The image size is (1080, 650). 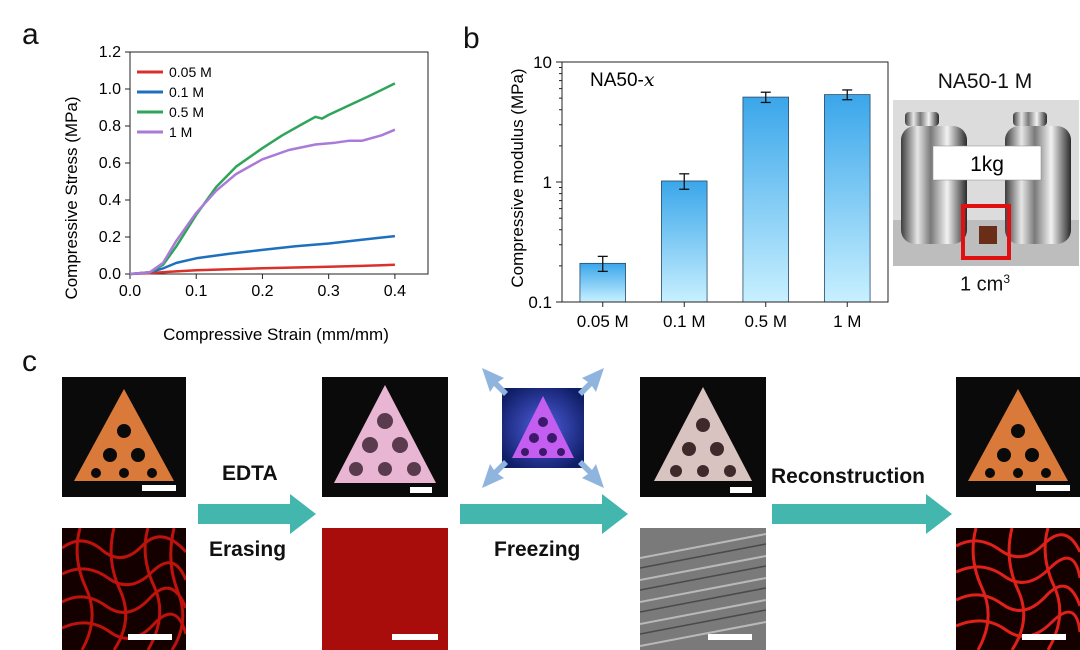 I want to click on step-label-reconstruction: Reconstruction, so click(x=848, y=476).